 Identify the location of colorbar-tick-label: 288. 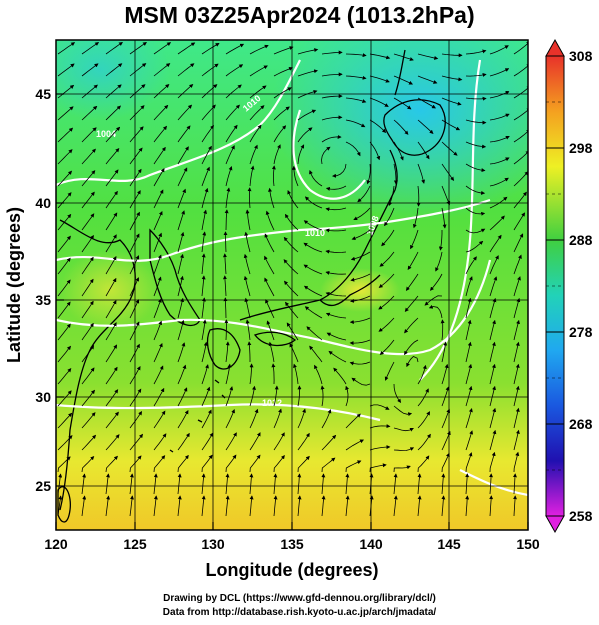
(581, 240).